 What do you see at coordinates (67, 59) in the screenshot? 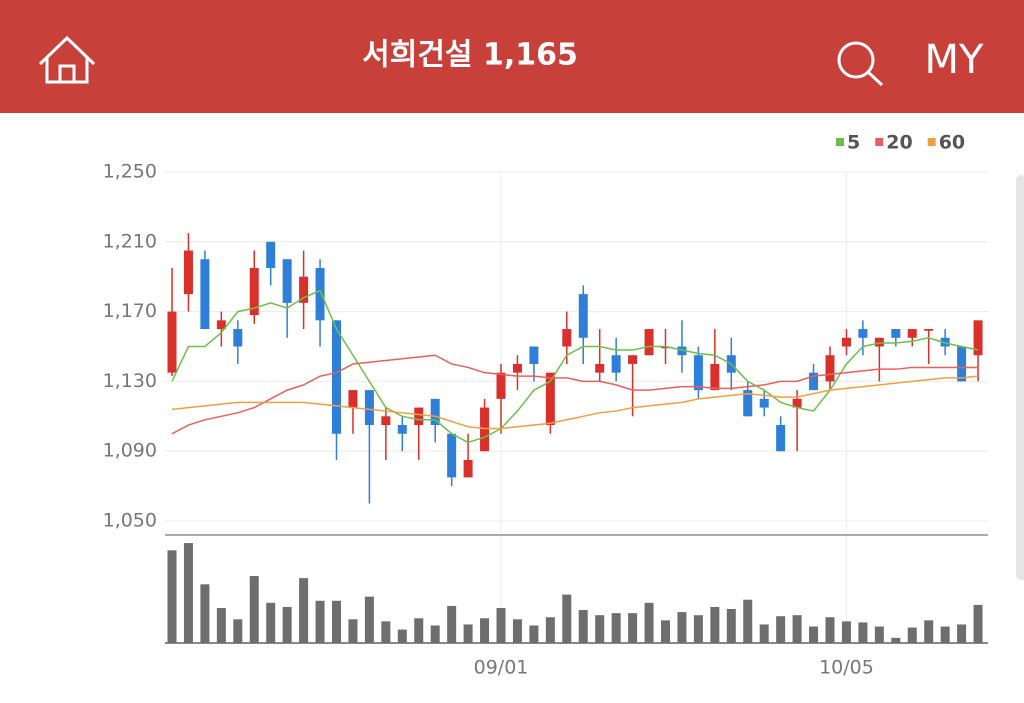
I see `home-button` at bounding box center [67, 59].